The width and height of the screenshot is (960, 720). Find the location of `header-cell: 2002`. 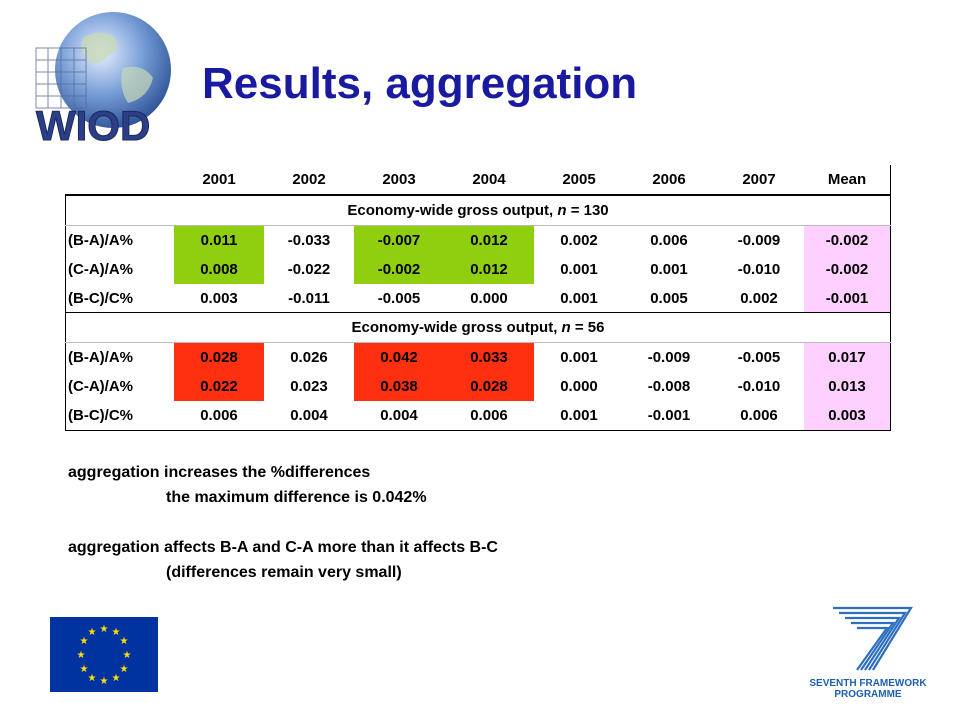

header-cell: 2002 is located at coordinates (309, 179).